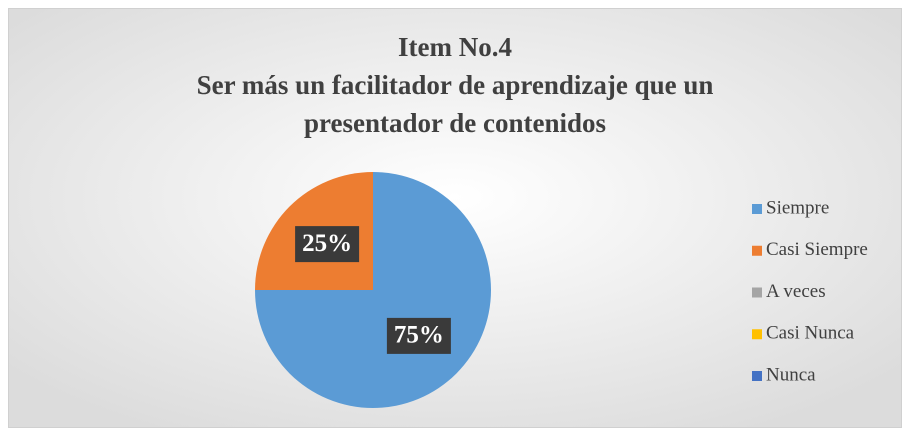 Image resolution: width=910 pixels, height=435 pixels. Describe the element at coordinates (810, 333) in the screenshot. I see `legend-label: Casi Nunca` at that location.